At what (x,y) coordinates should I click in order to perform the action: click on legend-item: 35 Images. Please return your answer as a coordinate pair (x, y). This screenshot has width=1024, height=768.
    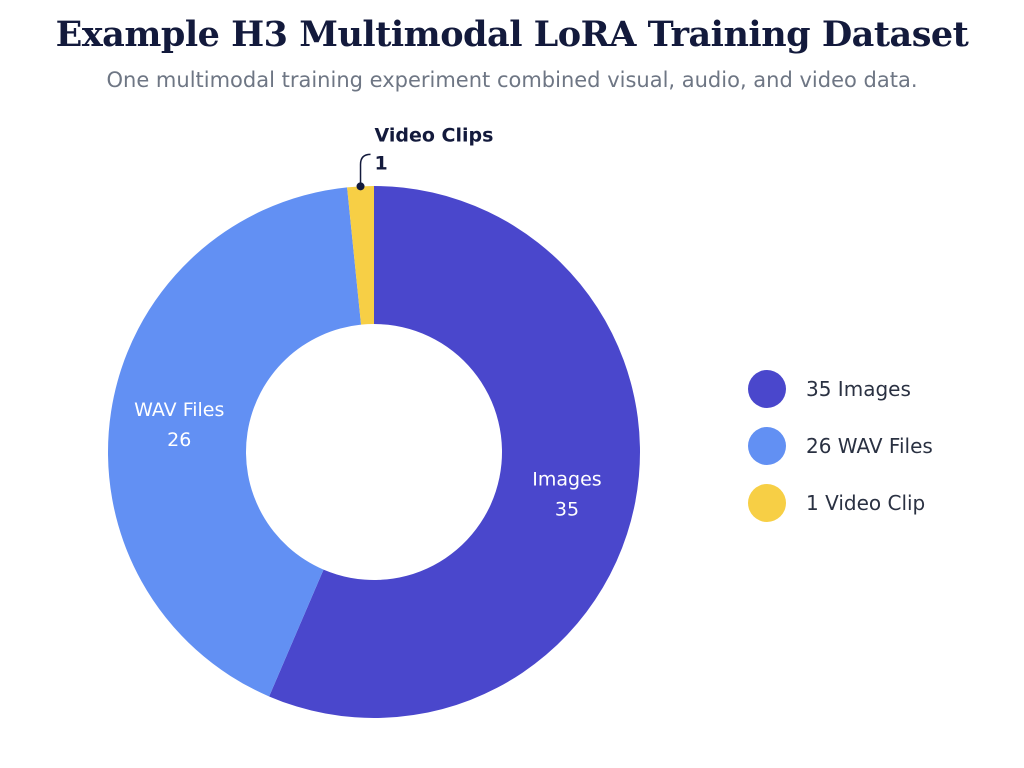
    Looking at the image, I should click on (878, 389).